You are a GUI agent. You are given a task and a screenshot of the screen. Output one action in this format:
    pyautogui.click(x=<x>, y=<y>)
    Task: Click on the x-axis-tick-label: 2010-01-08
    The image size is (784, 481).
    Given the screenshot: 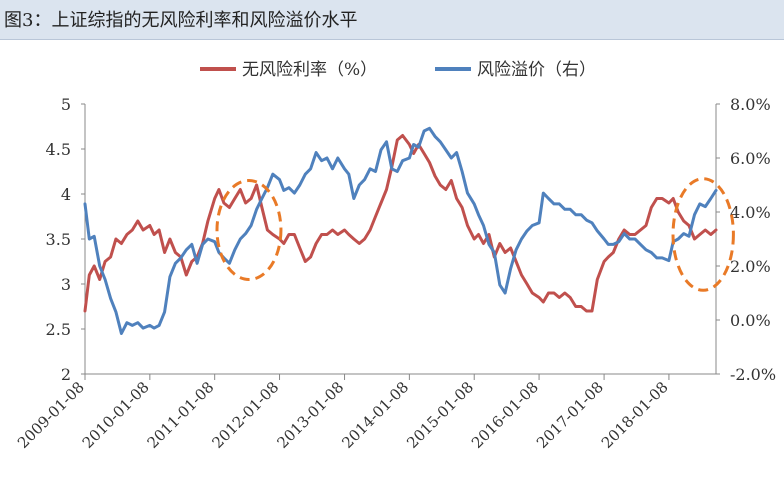 What is the action you would take?
    pyautogui.click(x=116, y=415)
    